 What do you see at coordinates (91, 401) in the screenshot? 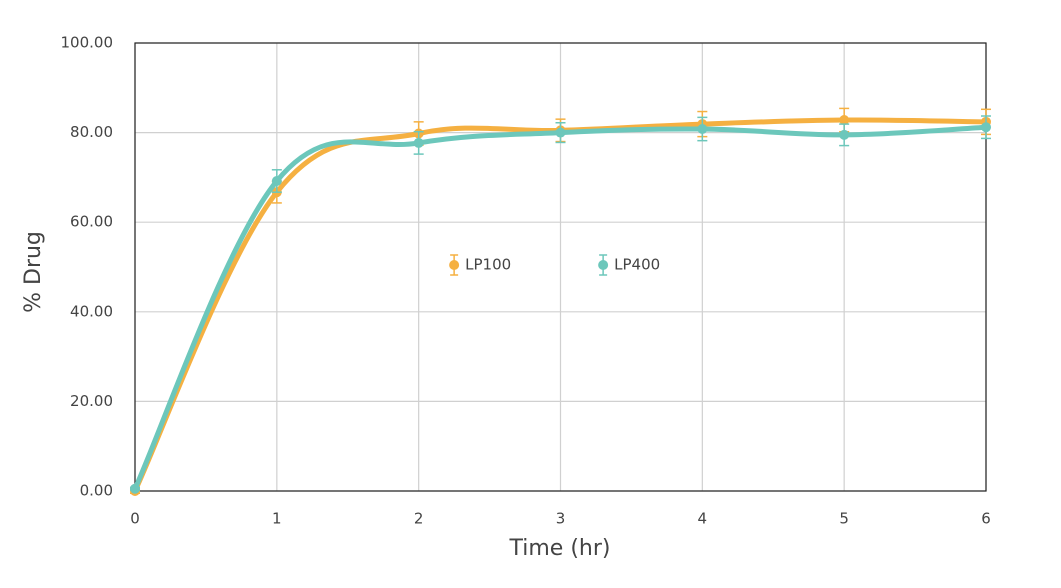
I see `y-tick-label: 20.00` at bounding box center [91, 401].